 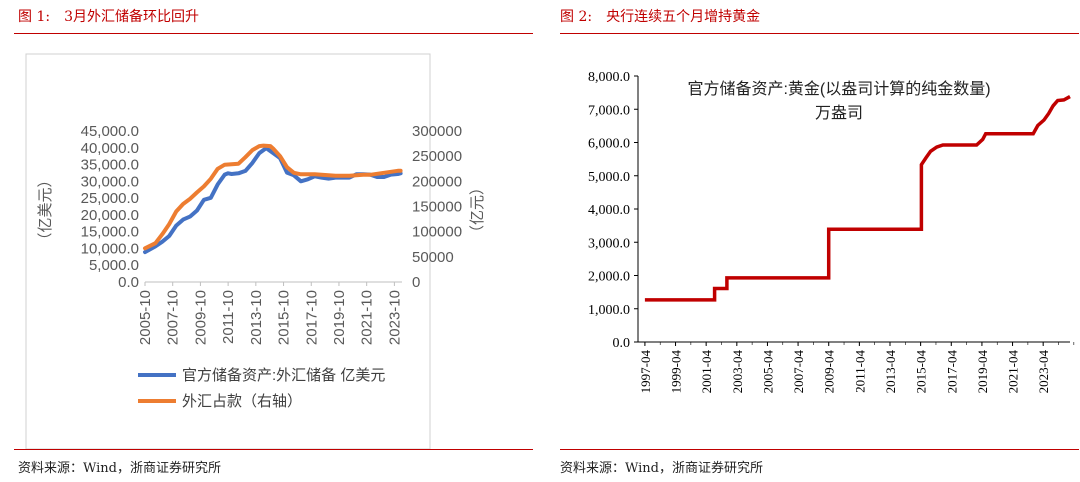 I want to click on right-y-tick-label: 100000, so click(x=437, y=232).